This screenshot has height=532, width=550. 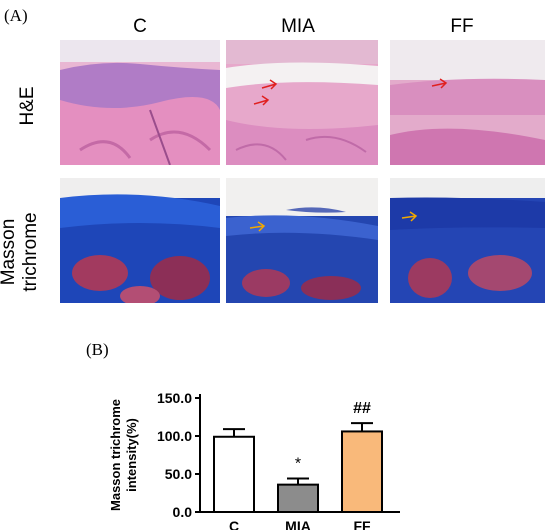 What do you see at coordinates (178, 474) in the screenshot?
I see `y-tick-label: 50.0` at bounding box center [178, 474].